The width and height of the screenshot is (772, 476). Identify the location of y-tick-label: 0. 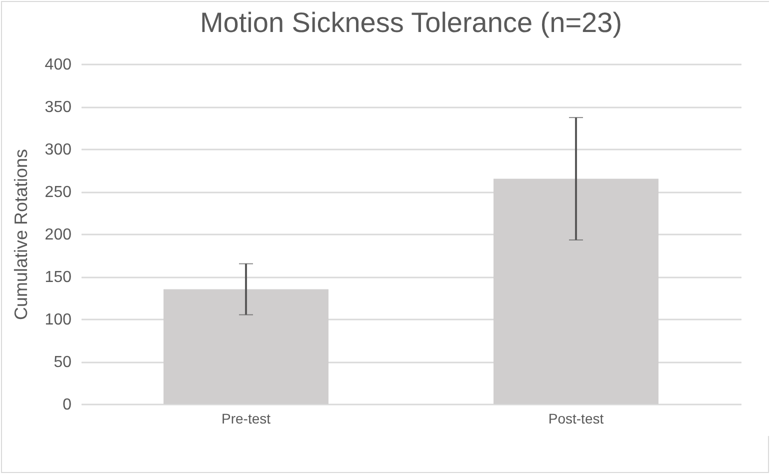
(67, 405).